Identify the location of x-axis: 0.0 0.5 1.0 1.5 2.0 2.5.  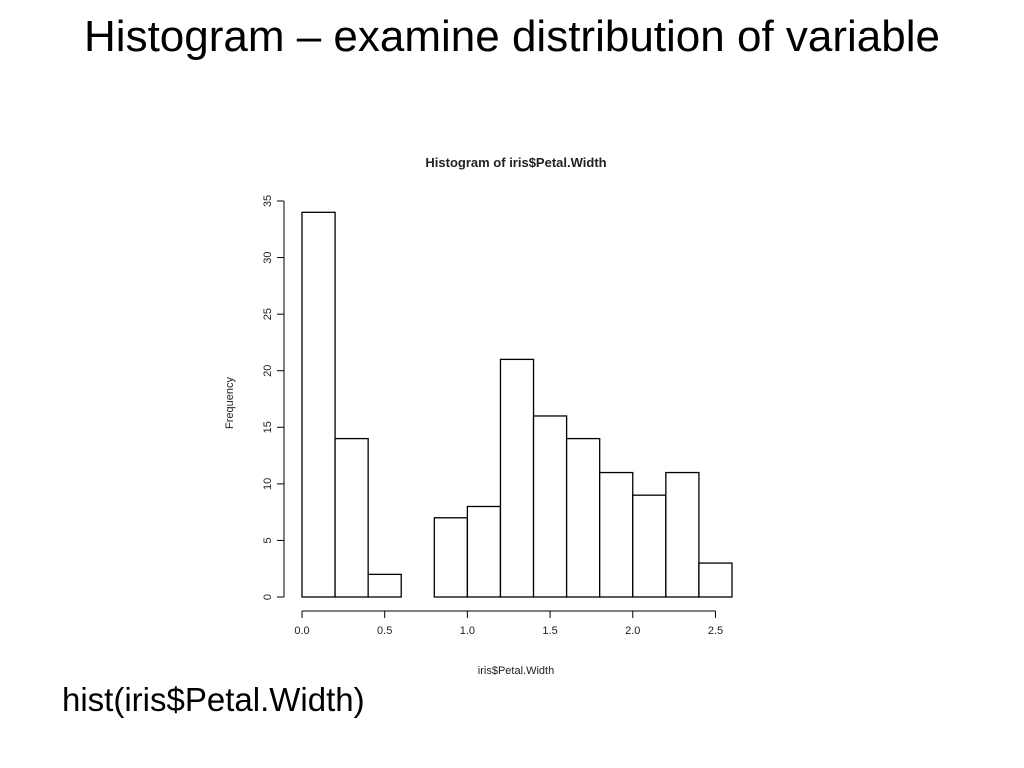
(508, 623).